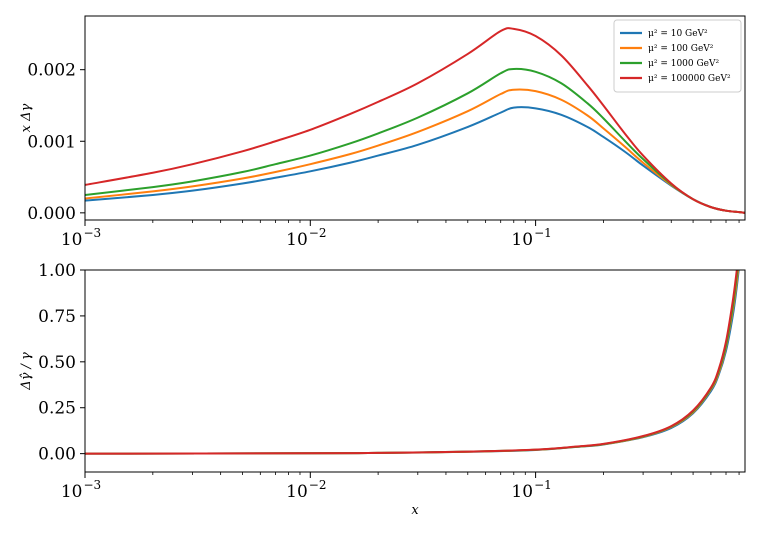 This screenshot has height=534, width=763. I want to click on bottom-x-tick-label-2: 10⁻², so click(306, 490).